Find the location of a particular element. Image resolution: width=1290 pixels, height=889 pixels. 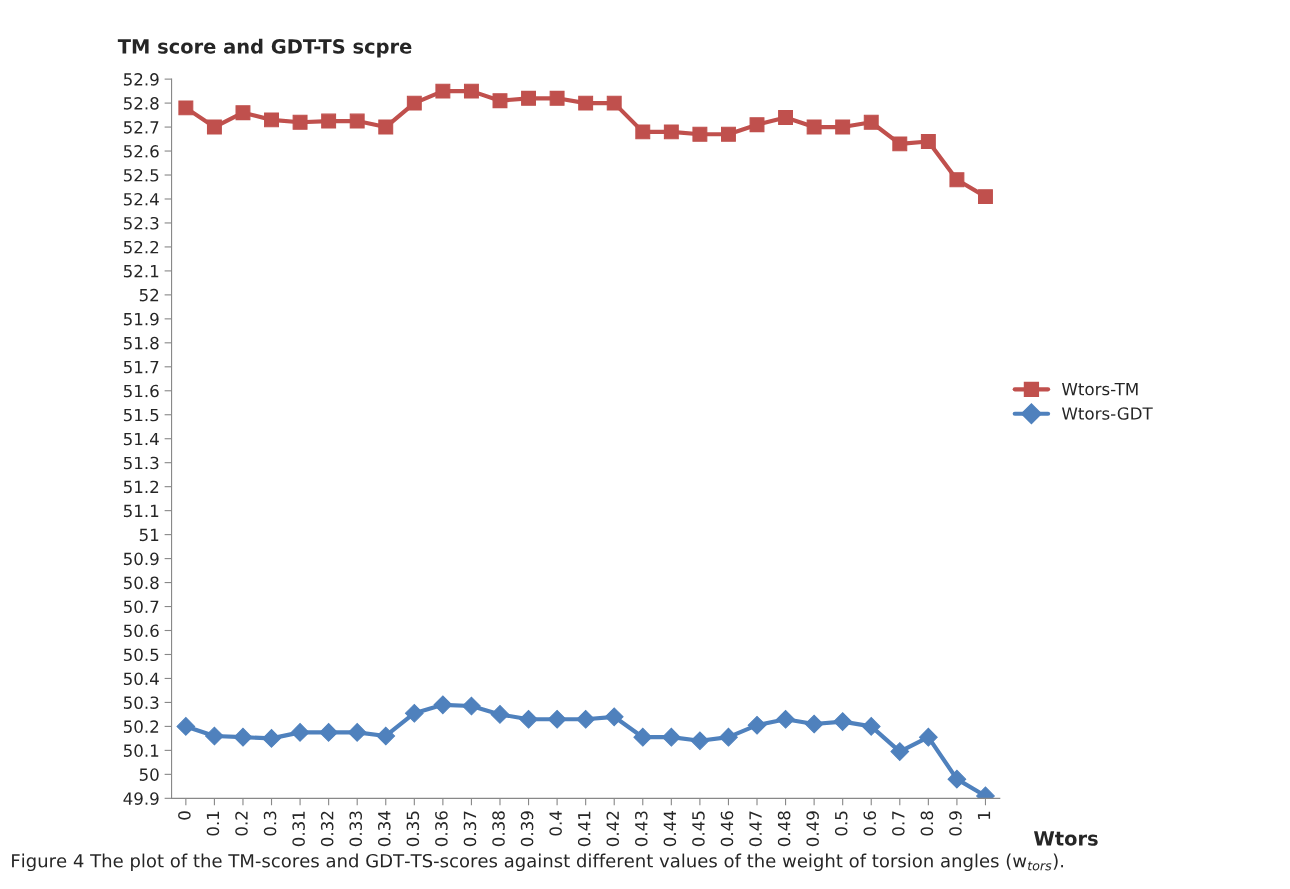

x-tick-label: 0.42 is located at coordinates (613, 829).